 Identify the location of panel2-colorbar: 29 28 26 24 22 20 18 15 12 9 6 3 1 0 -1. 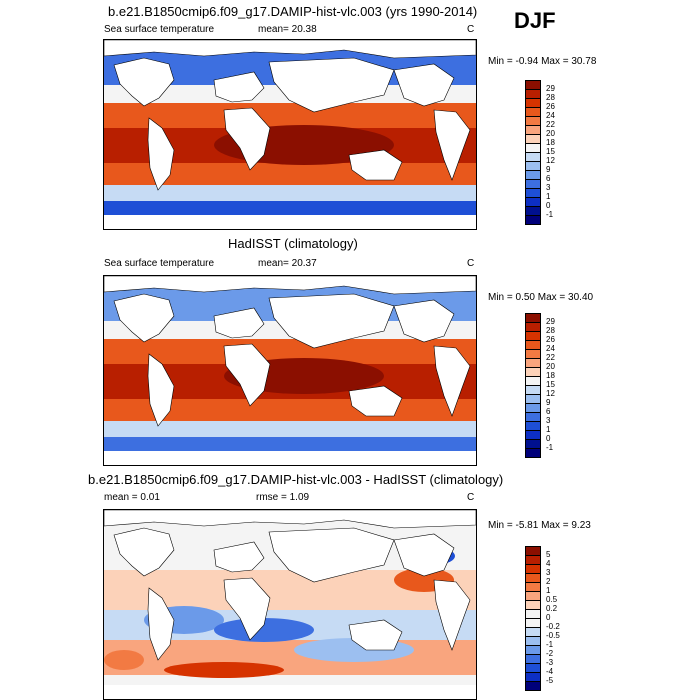
(555, 387).